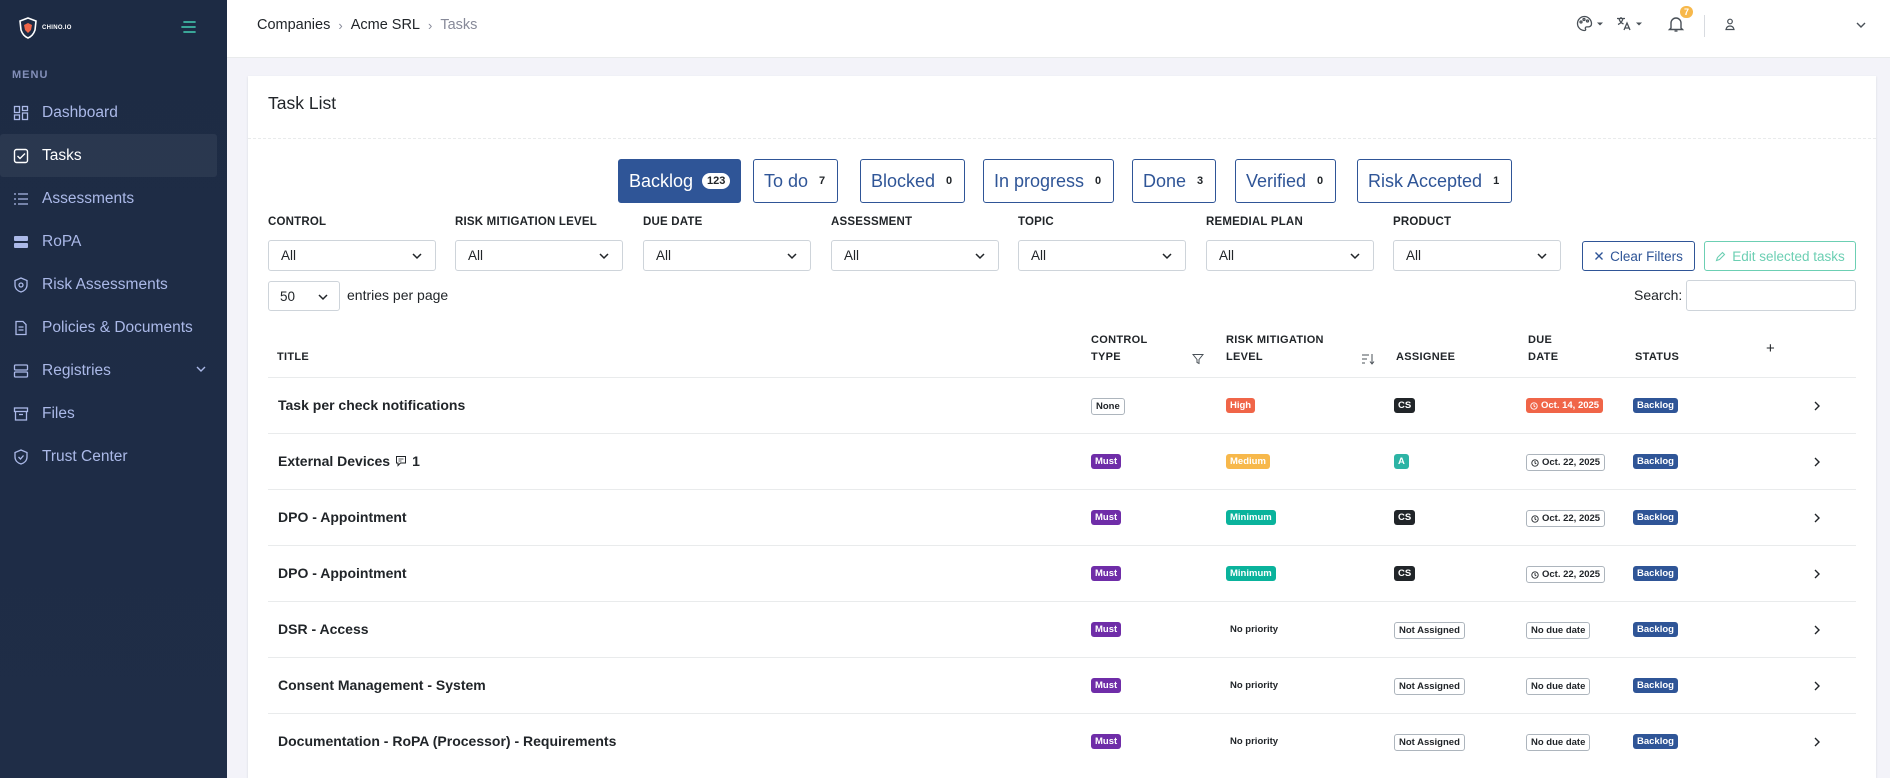 Image resolution: width=1890 pixels, height=778 pixels. I want to click on pencil-icon, so click(1720, 256).